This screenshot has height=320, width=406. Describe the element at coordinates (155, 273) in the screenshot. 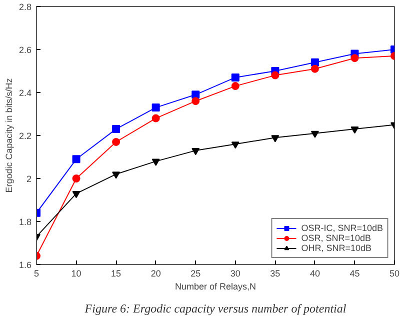

I see `x-tick-label: 20` at that location.